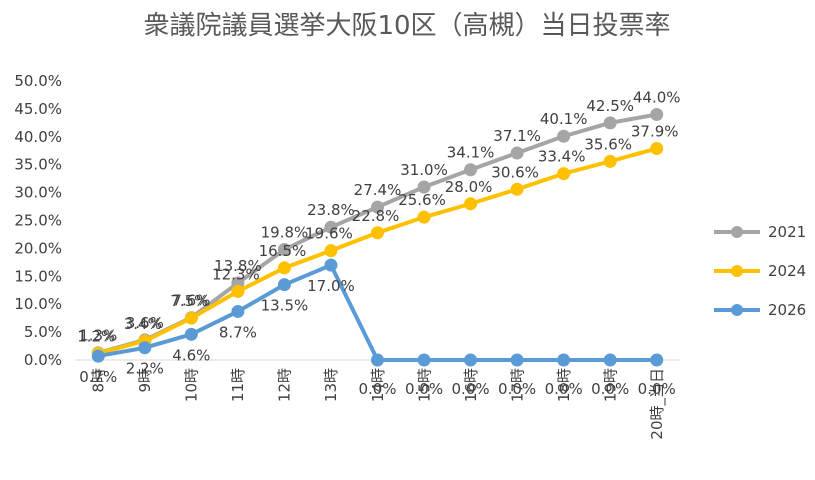 The height and width of the screenshot is (480, 815). Describe the element at coordinates (143, 324) in the screenshot. I see `data-label-2024: 3.4%` at that location.